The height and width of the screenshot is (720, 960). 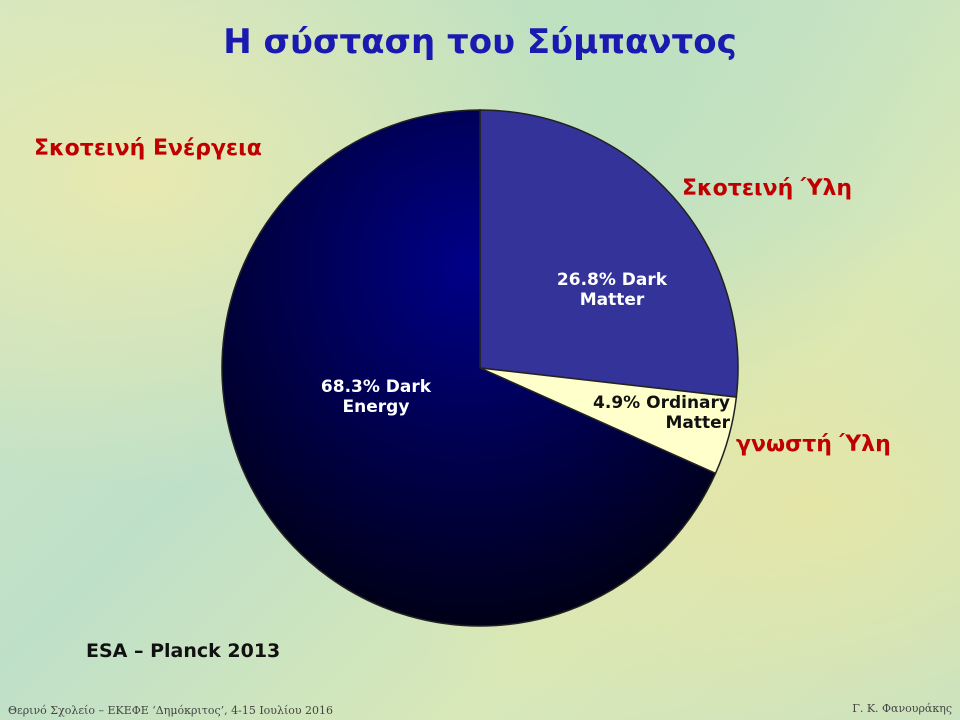 I want to click on value-label: 26.8% Dark Matter, so click(x=612, y=290).